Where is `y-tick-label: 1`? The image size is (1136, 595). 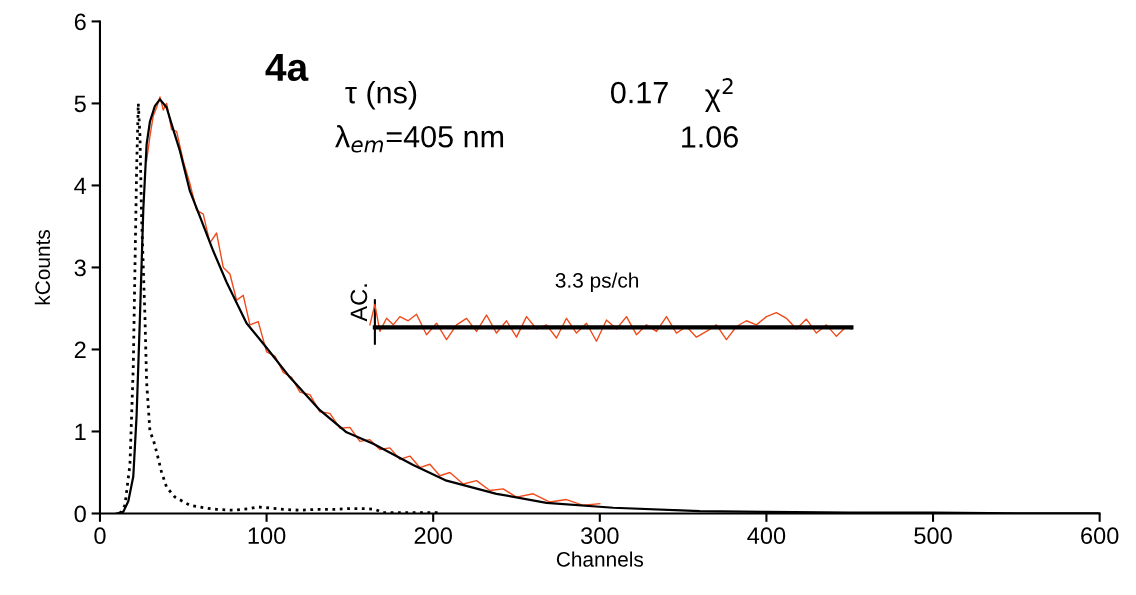
y-tick-label: 1 is located at coordinates (80, 432).